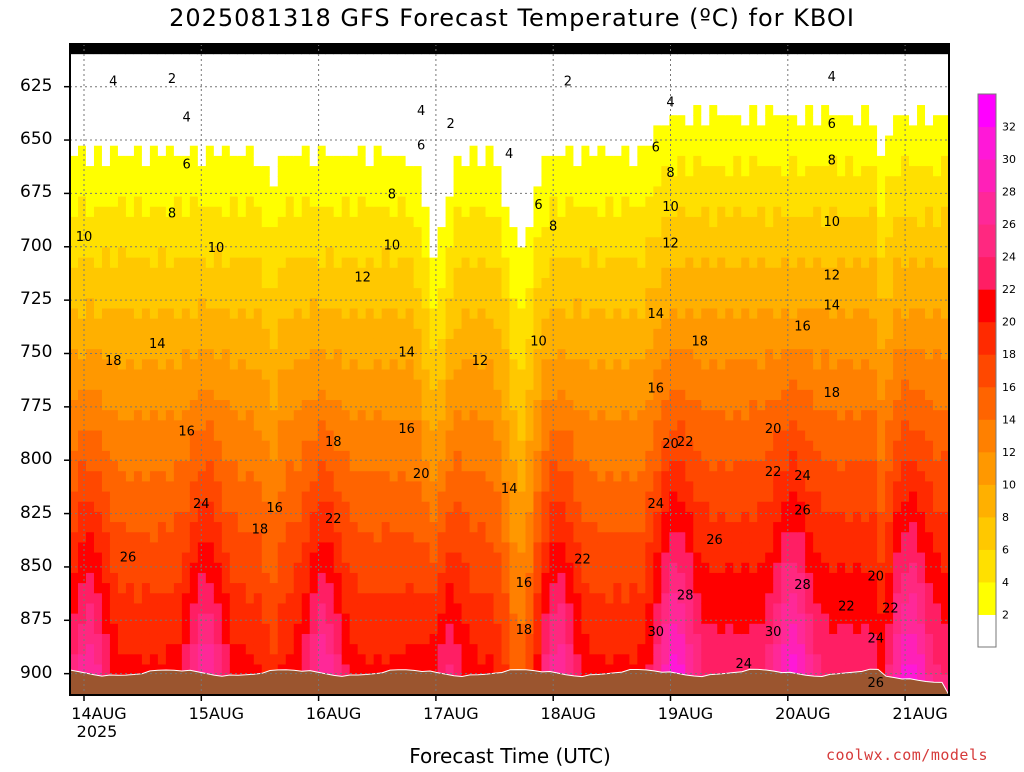  What do you see at coordinates (42, 352) in the screenshot?
I see `y-tick-label: 750` at bounding box center [42, 352].